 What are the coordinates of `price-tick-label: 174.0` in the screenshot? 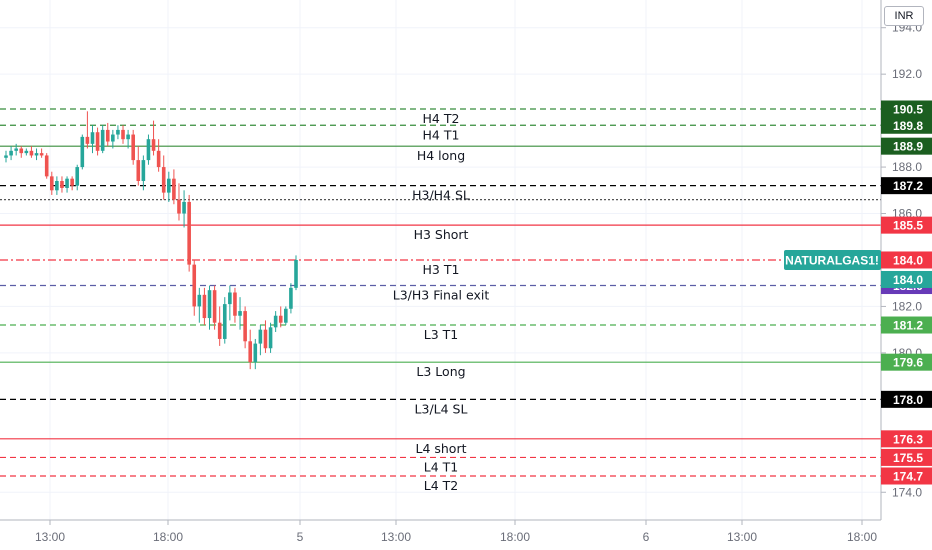 It's located at (907, 492).